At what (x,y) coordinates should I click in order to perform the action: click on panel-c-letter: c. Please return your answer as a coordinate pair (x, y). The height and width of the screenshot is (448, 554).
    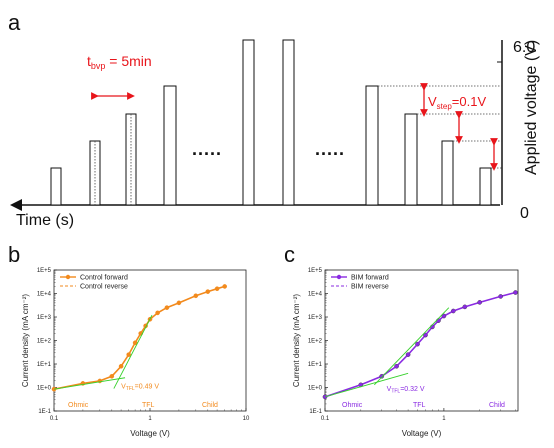
    Looking at the image, I should click on (289, 254).